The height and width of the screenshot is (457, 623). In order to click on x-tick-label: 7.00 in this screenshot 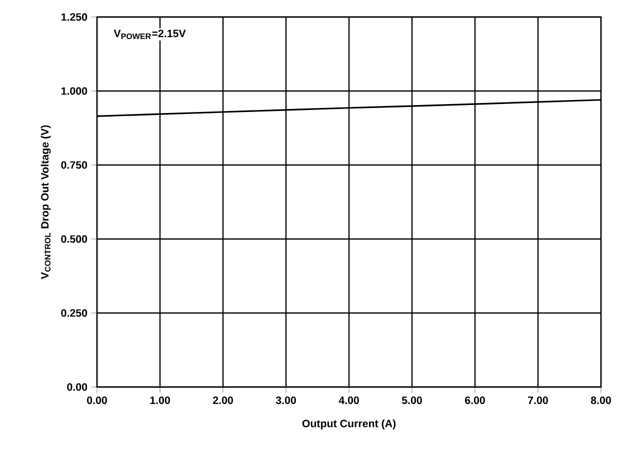, I will do `click(538, 400)`.